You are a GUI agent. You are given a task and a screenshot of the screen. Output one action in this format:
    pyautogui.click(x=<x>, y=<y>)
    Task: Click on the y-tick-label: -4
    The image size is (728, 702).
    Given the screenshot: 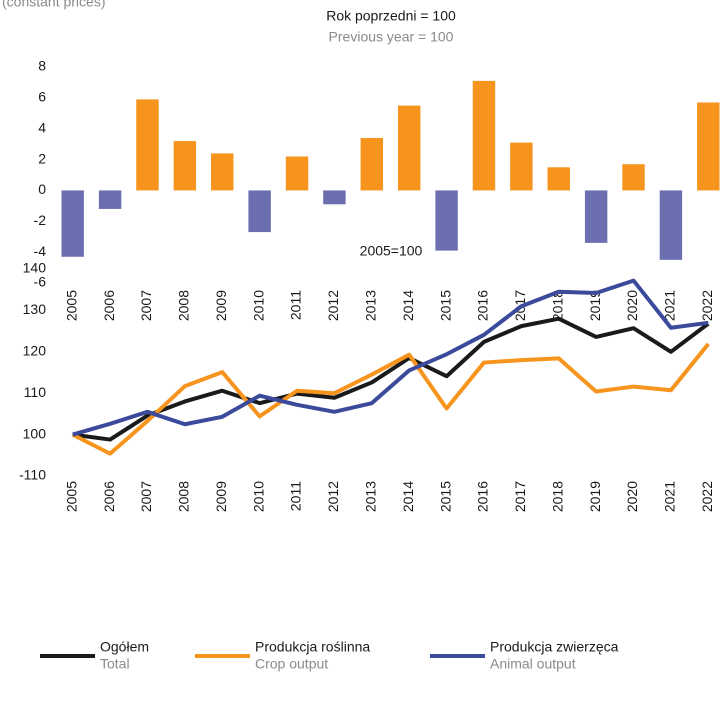 What is the action you would take?
    pyautogui.click(x=40, y=251)
    